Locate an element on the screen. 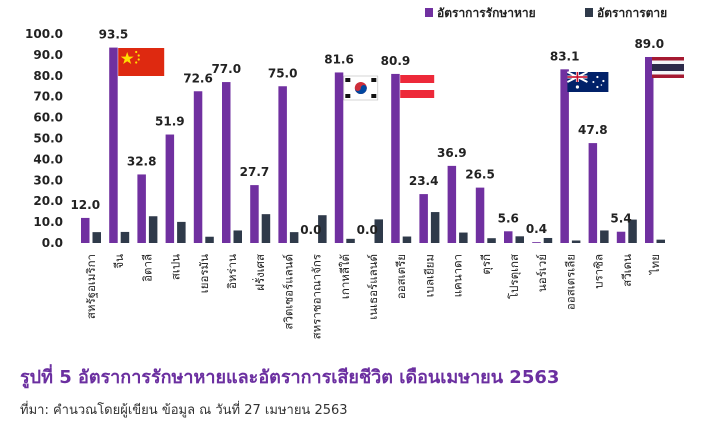  legend-item: อัตราการรักษาหาย is located at coordinates (480, 13).